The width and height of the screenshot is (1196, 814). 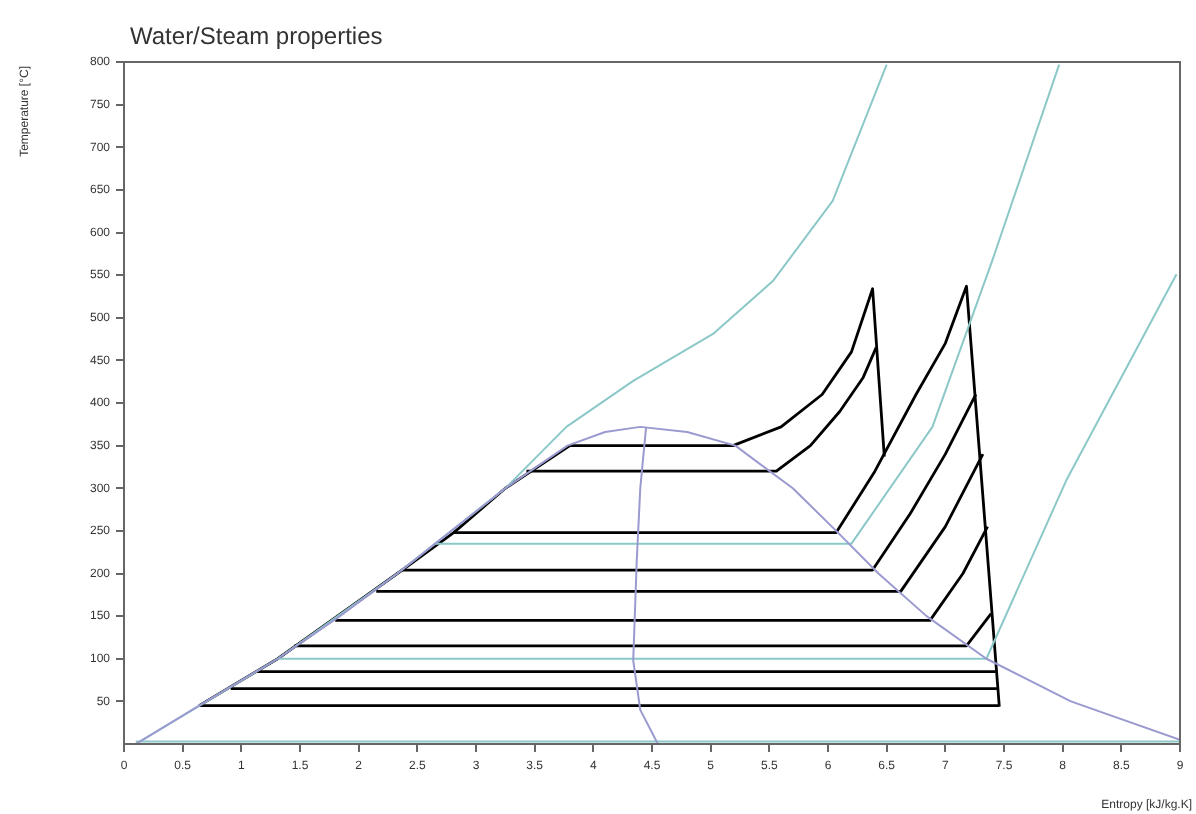 I want to click on chart-title: Water/Steam properties, so click(x=256, y=36).